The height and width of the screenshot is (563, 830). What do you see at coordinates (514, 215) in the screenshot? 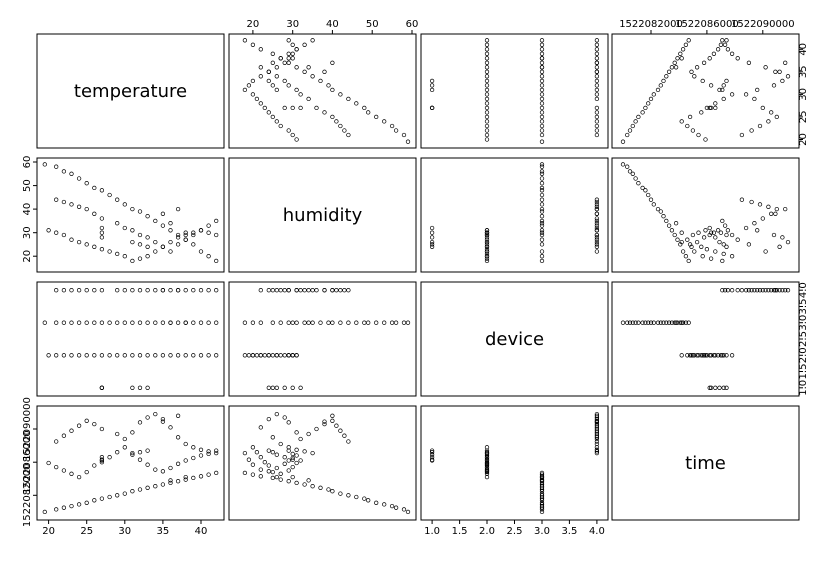
I see `panel-humidity-vs-device` at bounding box center [514, 215].